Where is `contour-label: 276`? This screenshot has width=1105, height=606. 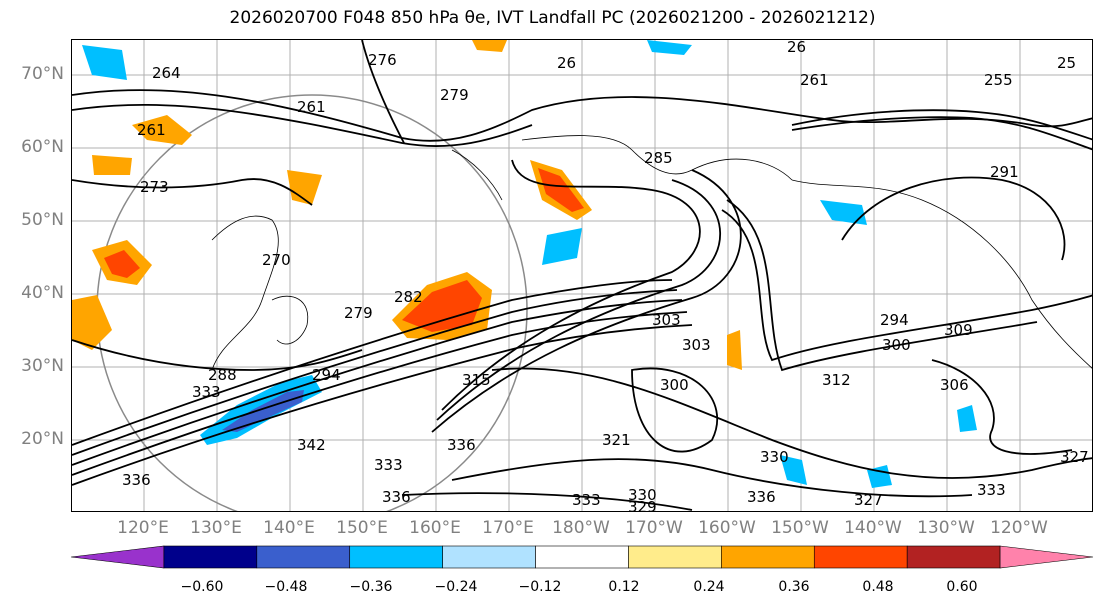
contour-label: 276 is located at coordinates (382, 60).